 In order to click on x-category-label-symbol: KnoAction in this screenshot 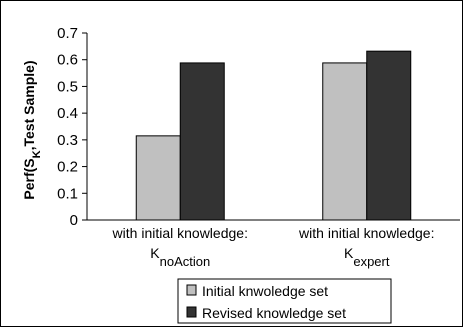, I will do `click(180, 257)`.